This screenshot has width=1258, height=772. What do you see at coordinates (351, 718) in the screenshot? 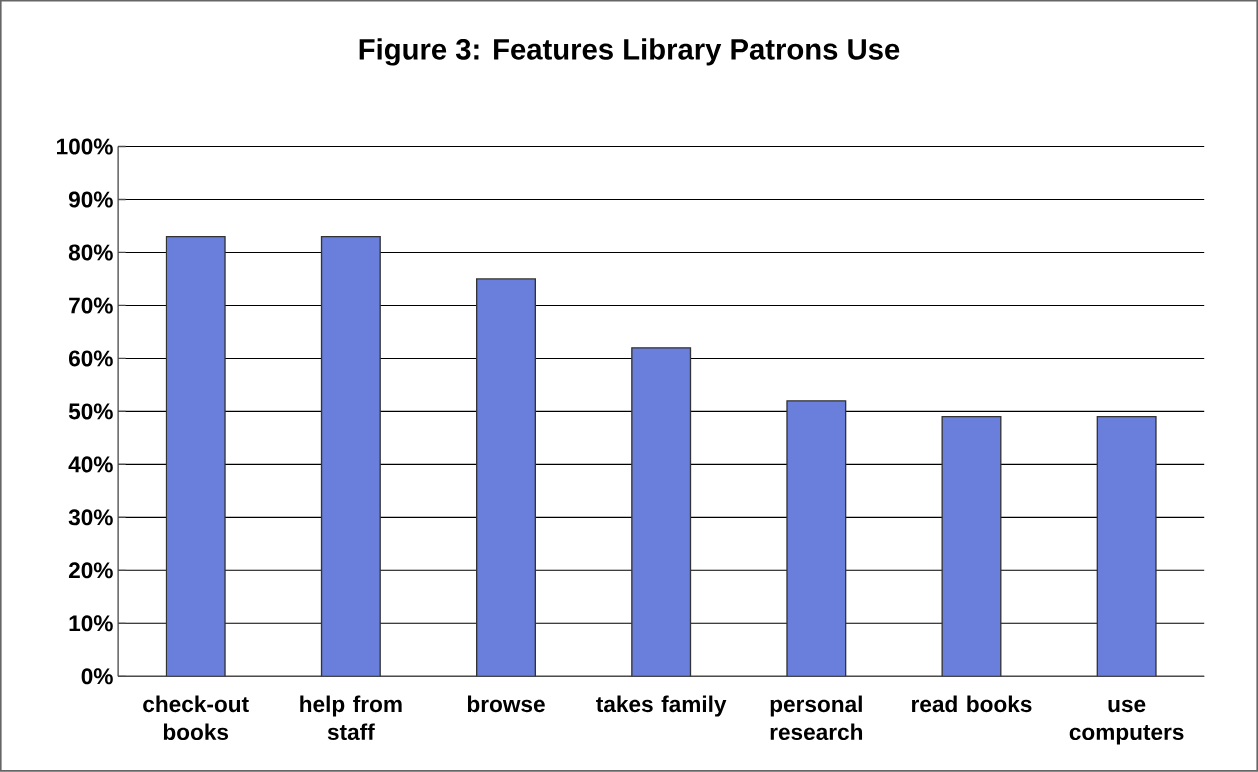
I see `x-tick-label: help from staff` at bounding box center [351, 718].